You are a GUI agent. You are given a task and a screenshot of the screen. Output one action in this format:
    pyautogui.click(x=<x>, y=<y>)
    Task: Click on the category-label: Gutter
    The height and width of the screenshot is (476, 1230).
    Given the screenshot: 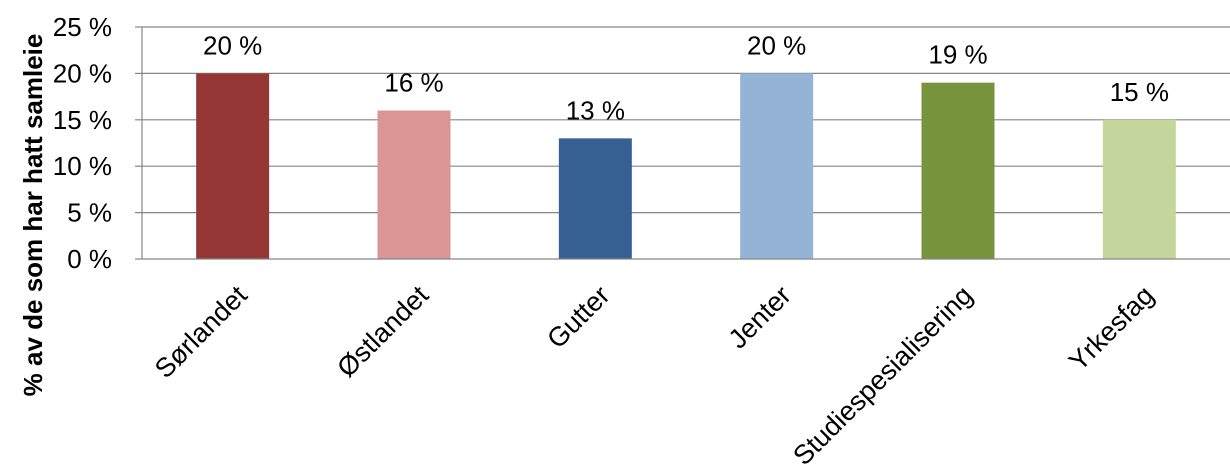 What is the action you would take?
    pyautogui.click(x=578, y=317)
    